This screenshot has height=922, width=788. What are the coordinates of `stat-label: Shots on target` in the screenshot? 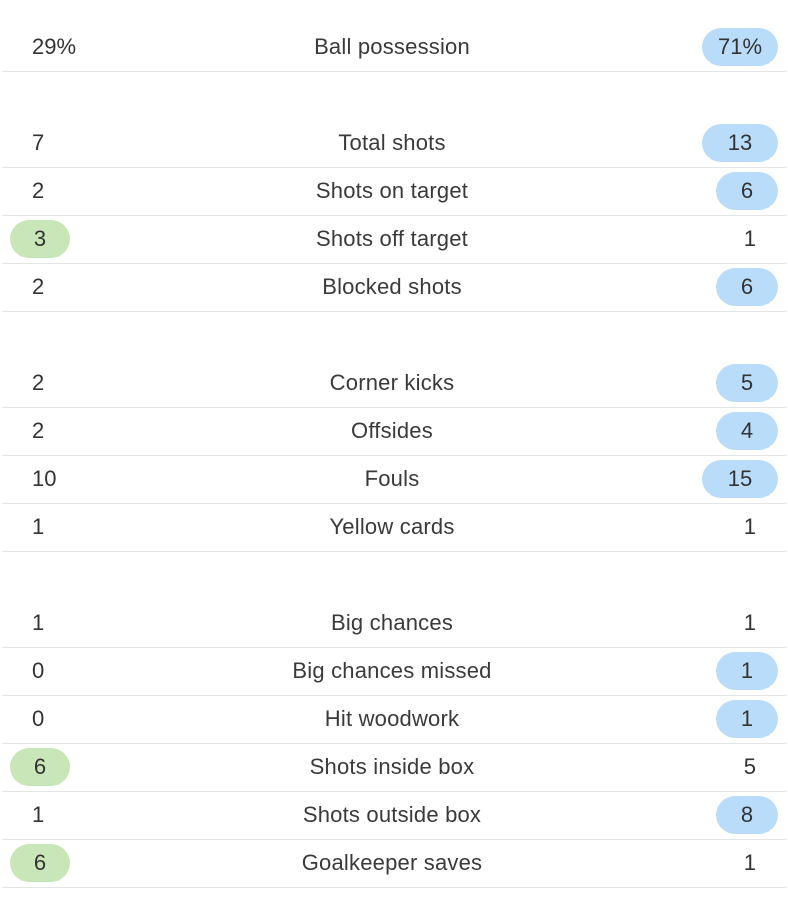 It's located at (392, 190).